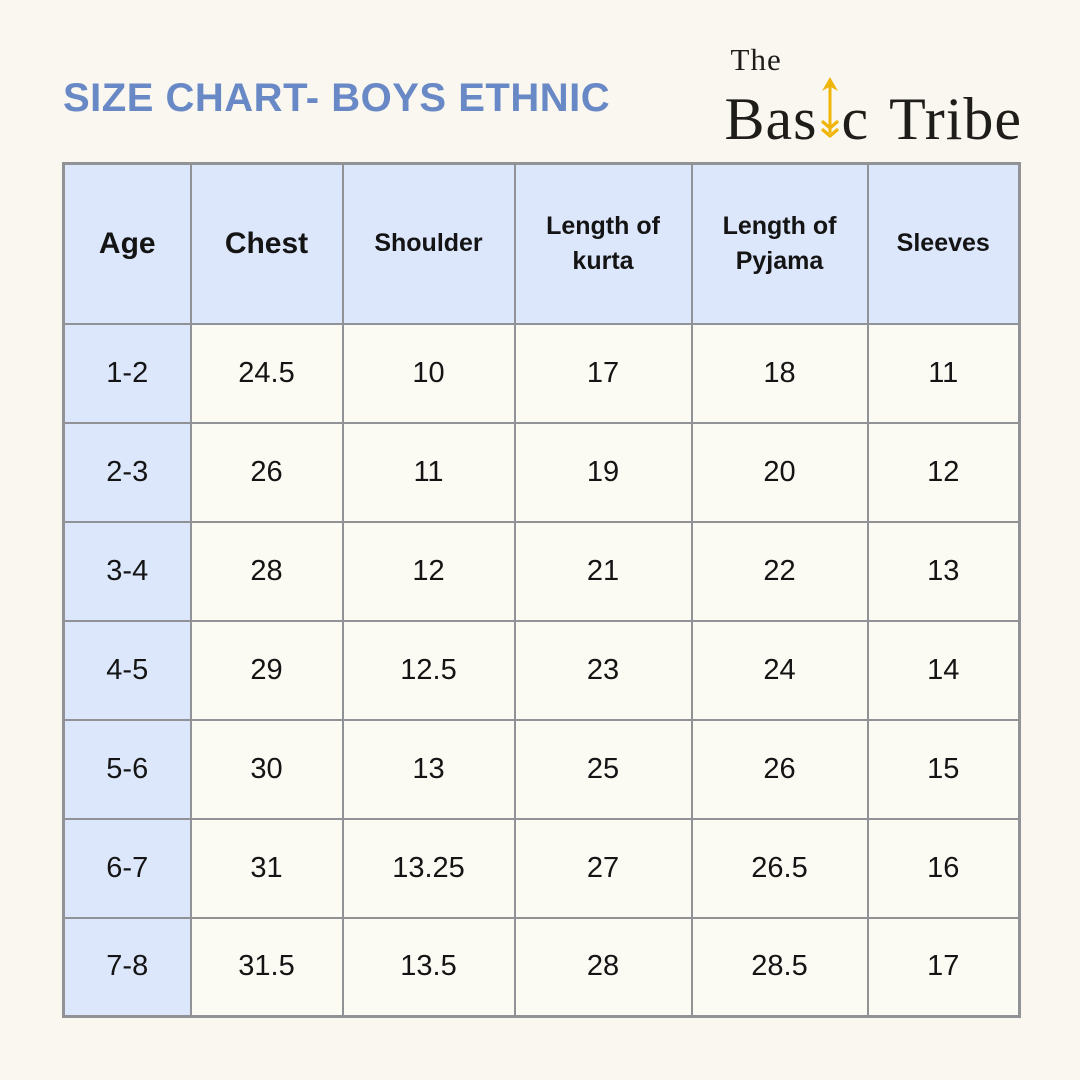  What do you see at coordinates (955, 119) in the screenshot?
I see `logo-word-tribe: Tribe` at bounding box center [955, 119].